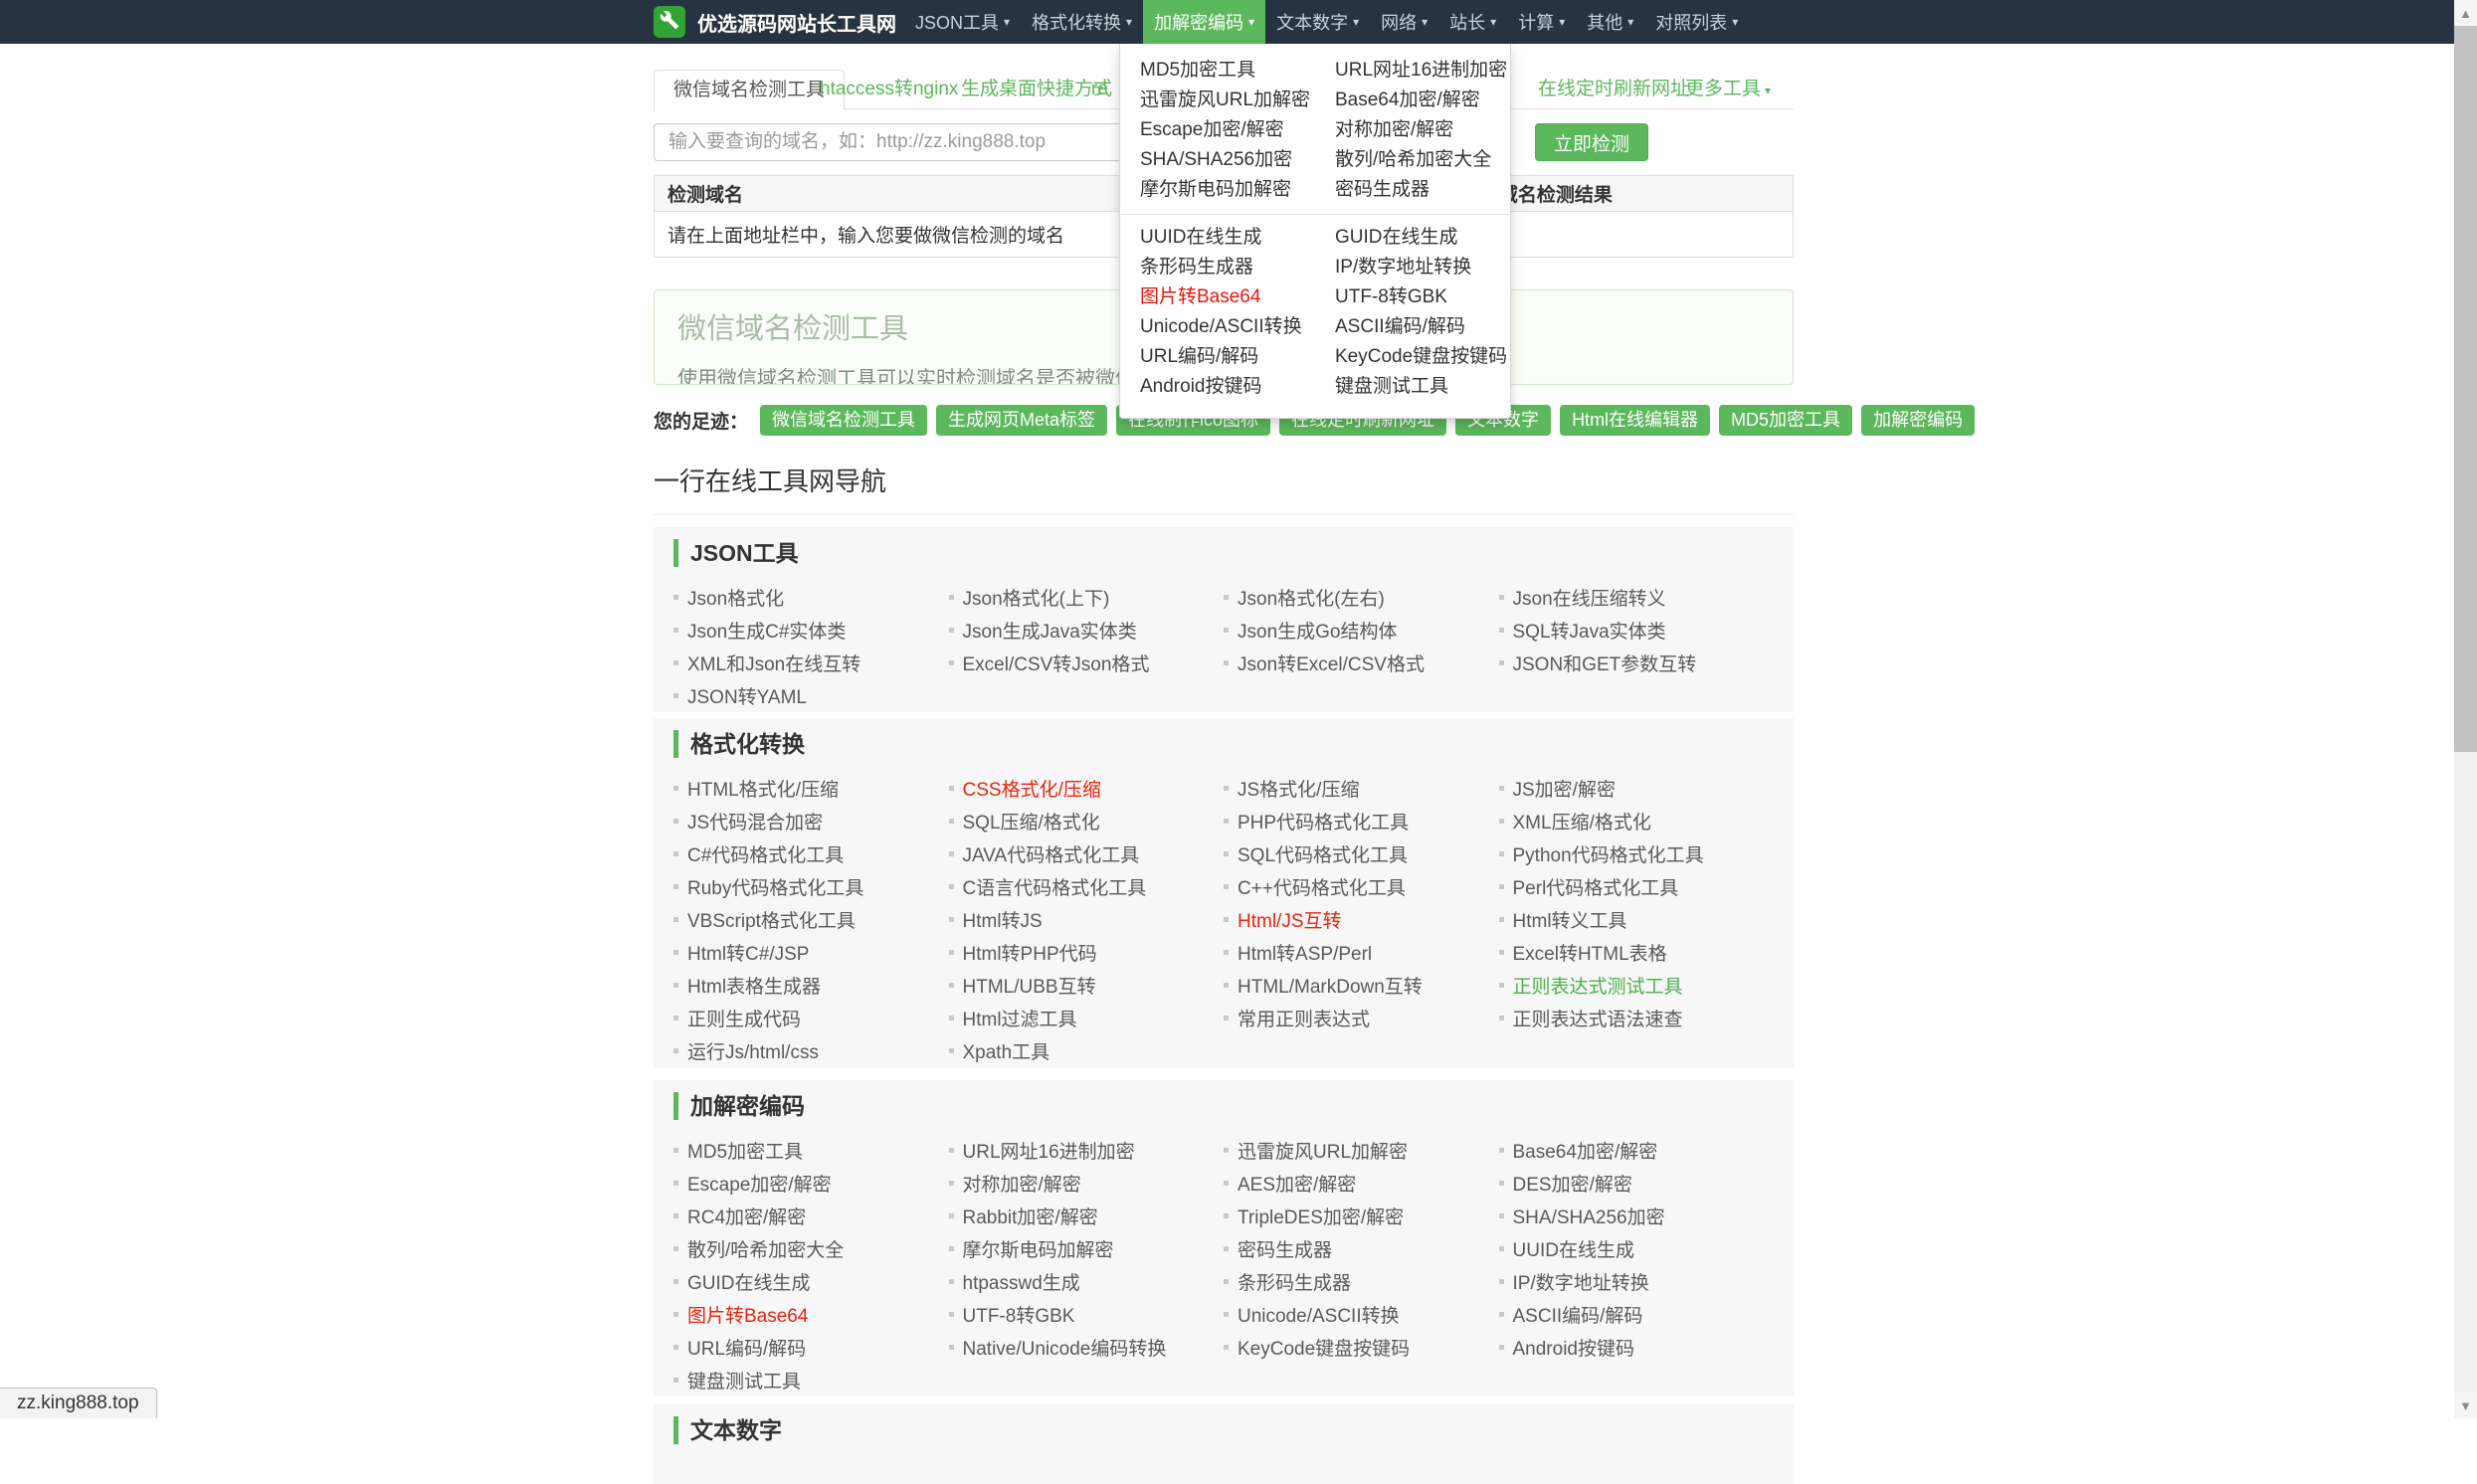 The image size is (2477, 1484). I want to click on tool-link: UTF-8转GBK, so click(1018, 1316).